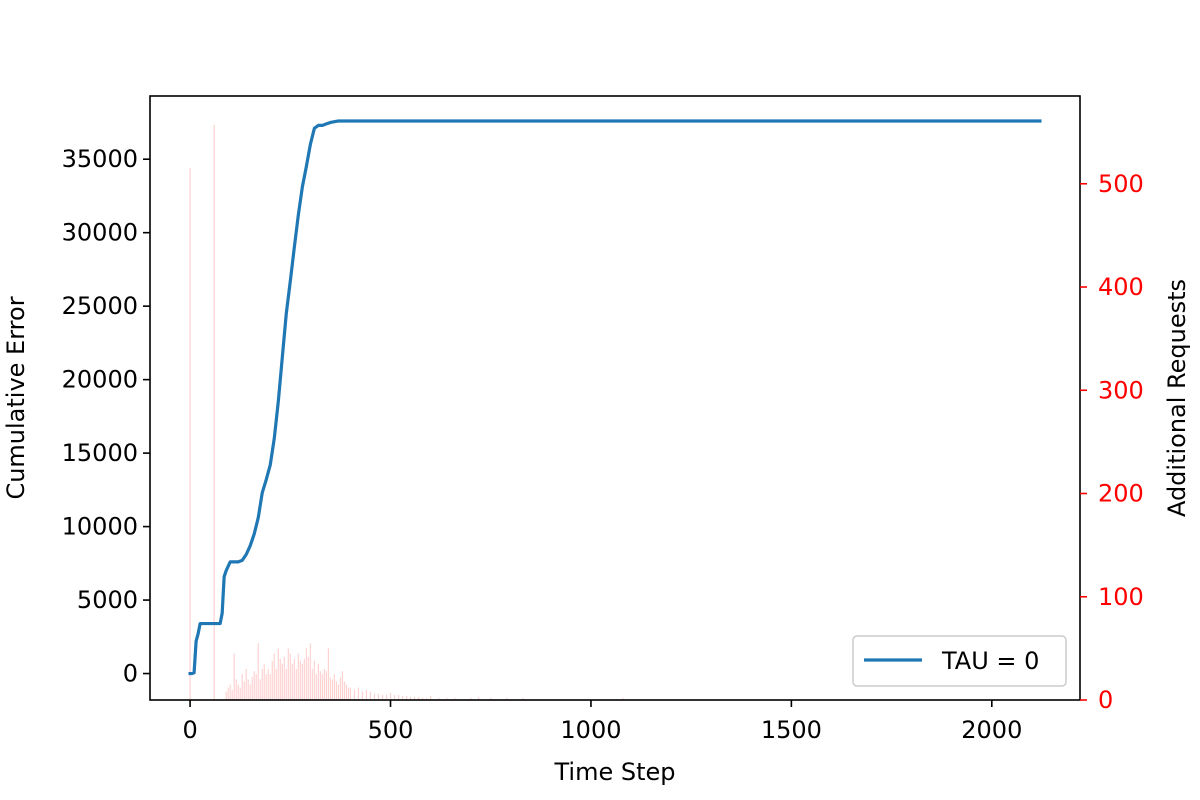 The height and width of the screenshot is (800, 1200). I want to click on x-tick-label: 0, so click(189, 730).